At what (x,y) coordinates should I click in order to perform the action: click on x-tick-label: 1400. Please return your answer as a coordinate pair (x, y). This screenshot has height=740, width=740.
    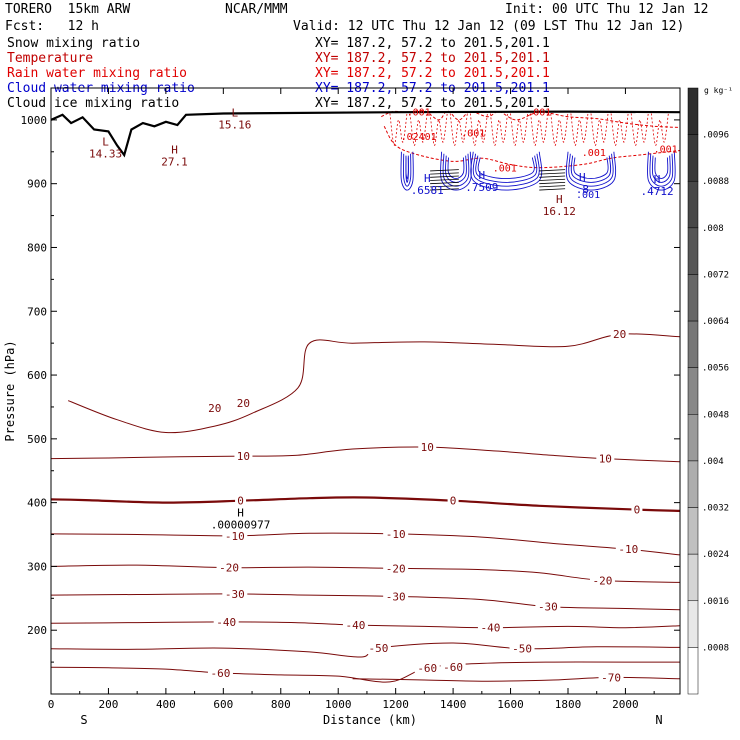
    Looking at the image, I should click on (453, 704).